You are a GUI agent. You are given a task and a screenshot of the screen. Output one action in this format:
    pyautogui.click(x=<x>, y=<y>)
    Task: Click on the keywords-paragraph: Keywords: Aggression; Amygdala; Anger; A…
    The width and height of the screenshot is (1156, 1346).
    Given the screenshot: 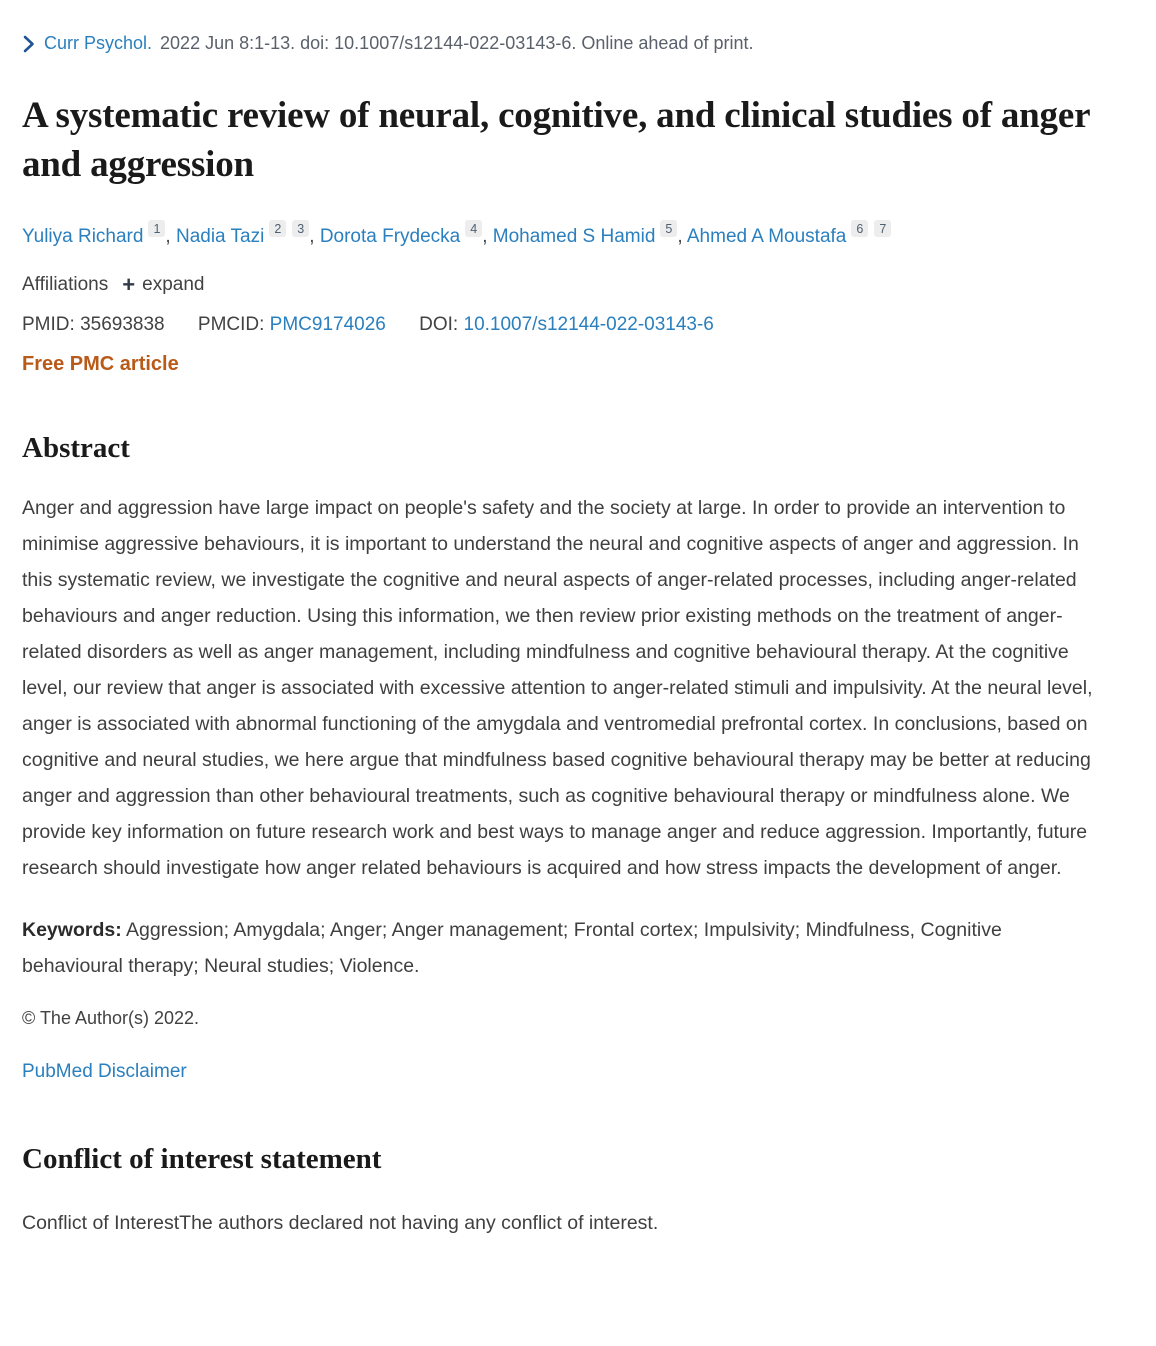 What is the action you would take?
    pyautogui.click(x=558, y=948)
    